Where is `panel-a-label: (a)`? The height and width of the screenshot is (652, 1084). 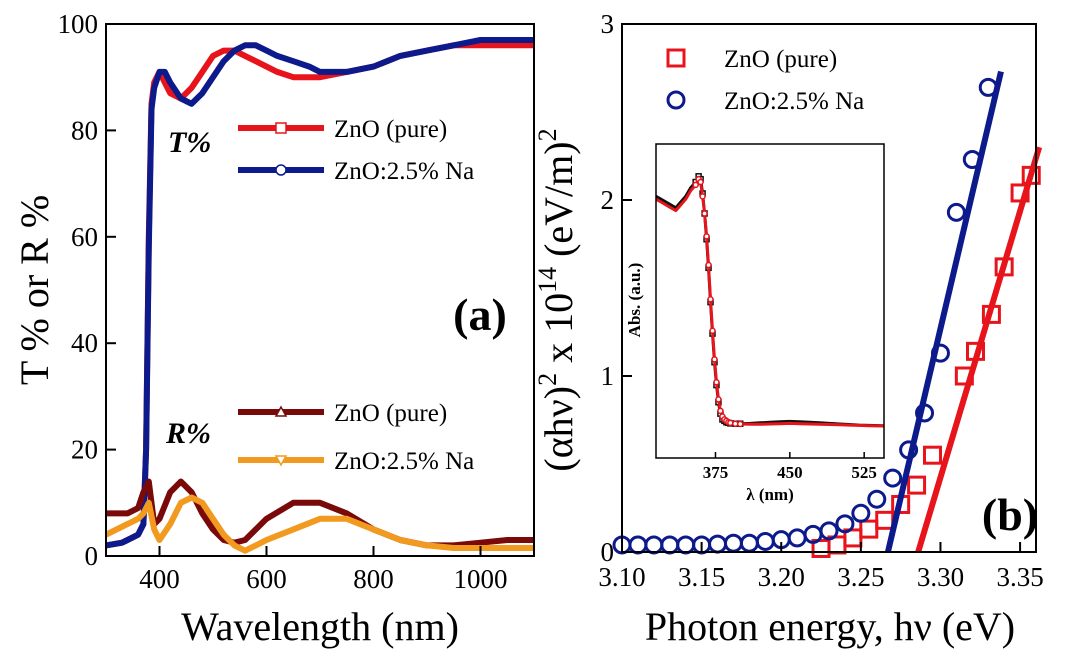 panel-a-label: (a) is located at coordinates (480, 314).